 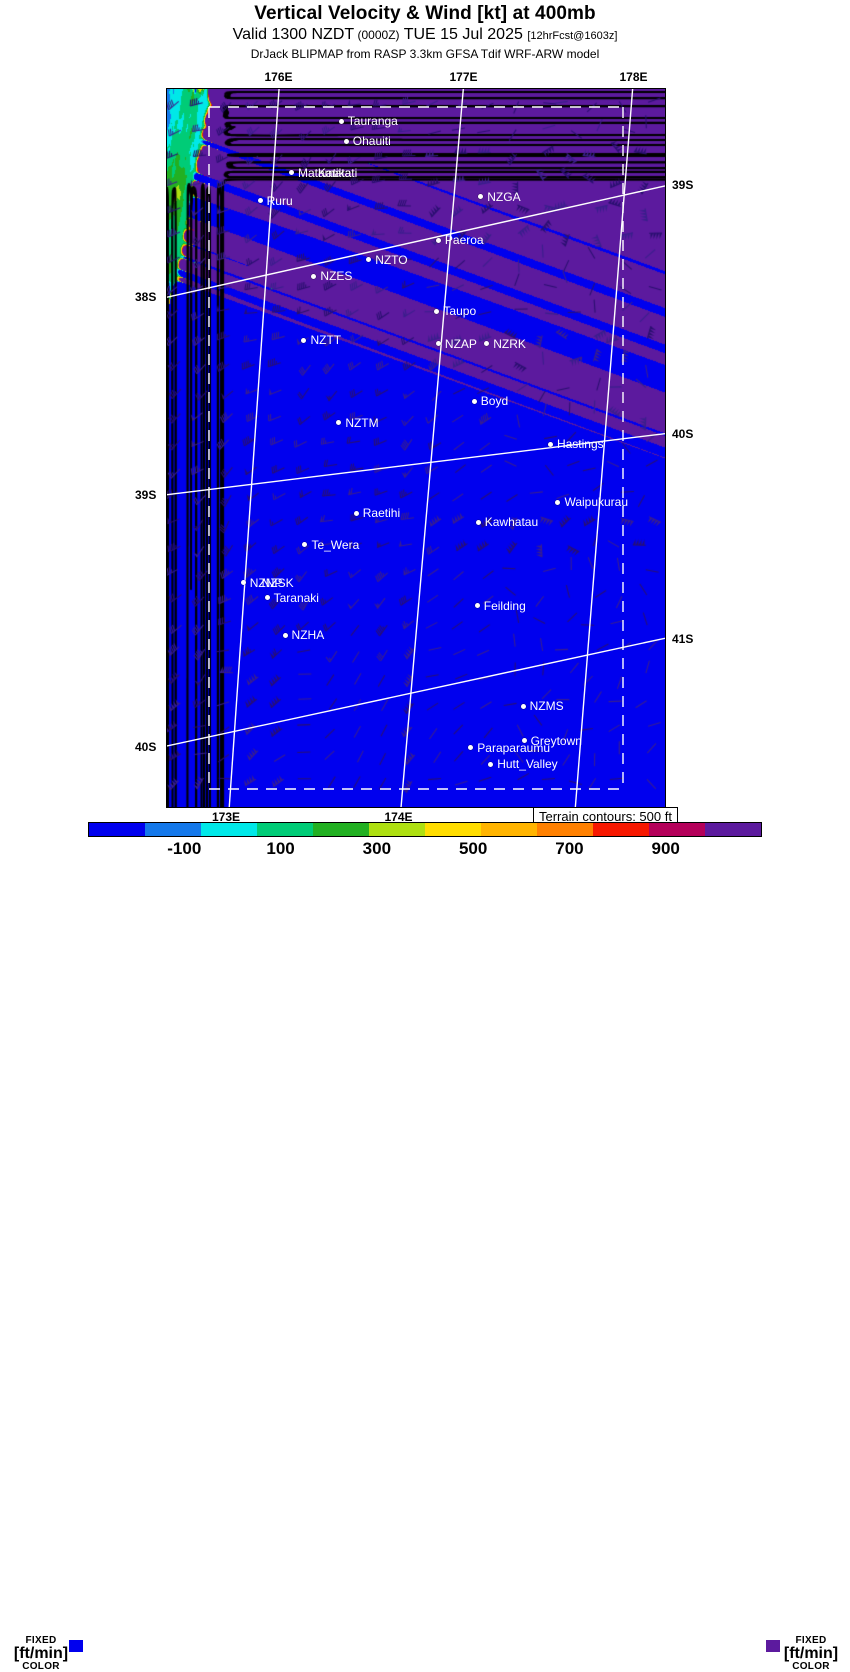 I want to click on place-marker-kawhatau: Kawhatau, so click(x=507, y=522).